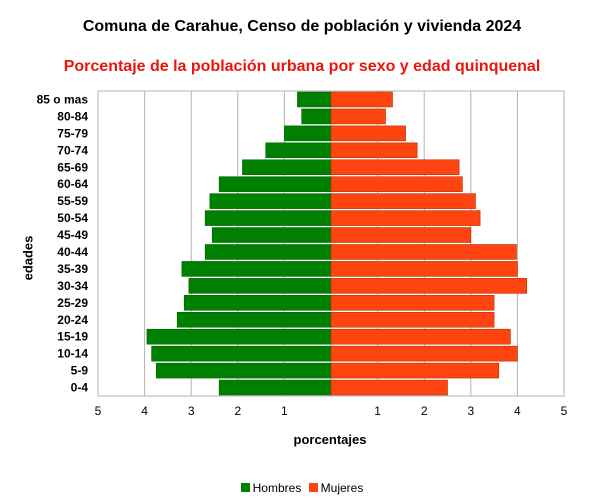 The height and width of the screenshot is (500, 604). What do you see at coordinates (72, 150) in the screenshot?
I see `y-tick-label-3: 70-74` at bounding box center [72, 150].